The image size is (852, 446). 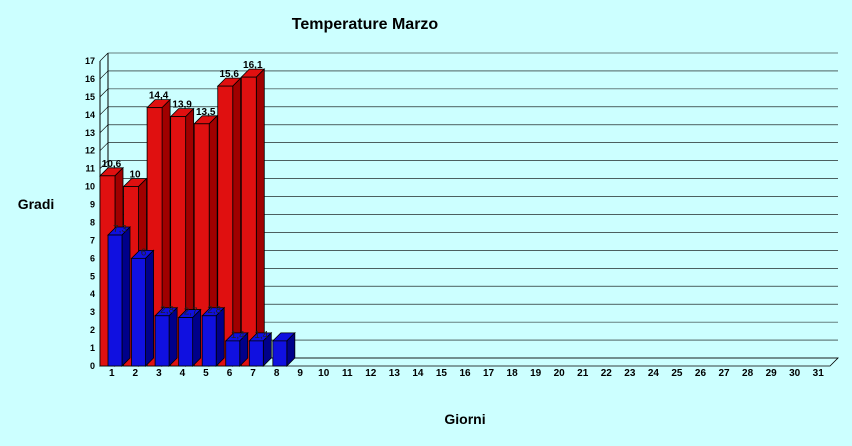 I want to click on data-label-min: 6, so click(x=144, y=252).